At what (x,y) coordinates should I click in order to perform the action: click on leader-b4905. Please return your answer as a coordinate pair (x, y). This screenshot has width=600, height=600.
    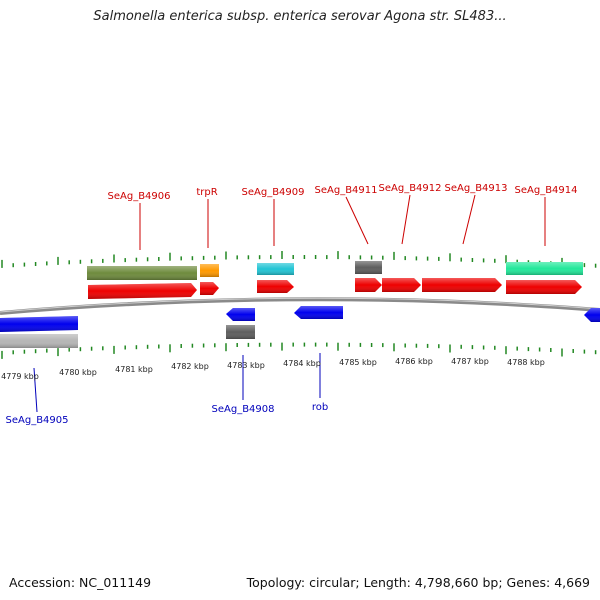
    Looking at the image, I should click on (35, 390).